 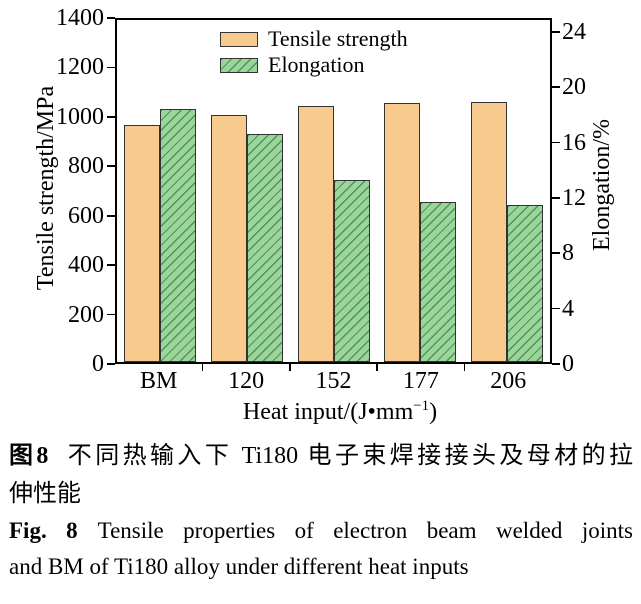 What do you see at coordinates (348, 456) in the screenshot?
I see `caption-cn-text: 不同热输入下 Ti180 电子束焊接接头及母材的拉` at bounding box center [348, 456].